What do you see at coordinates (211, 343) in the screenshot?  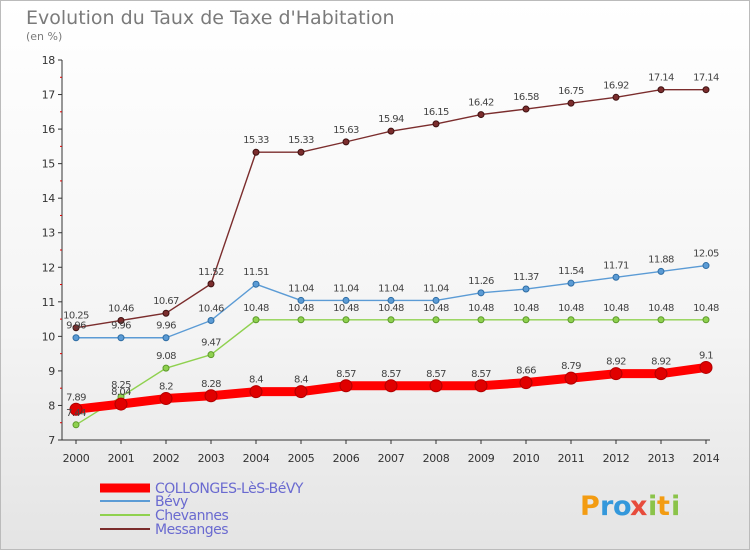 I see `data-label: 9.47` at bounding box center [211, 343].